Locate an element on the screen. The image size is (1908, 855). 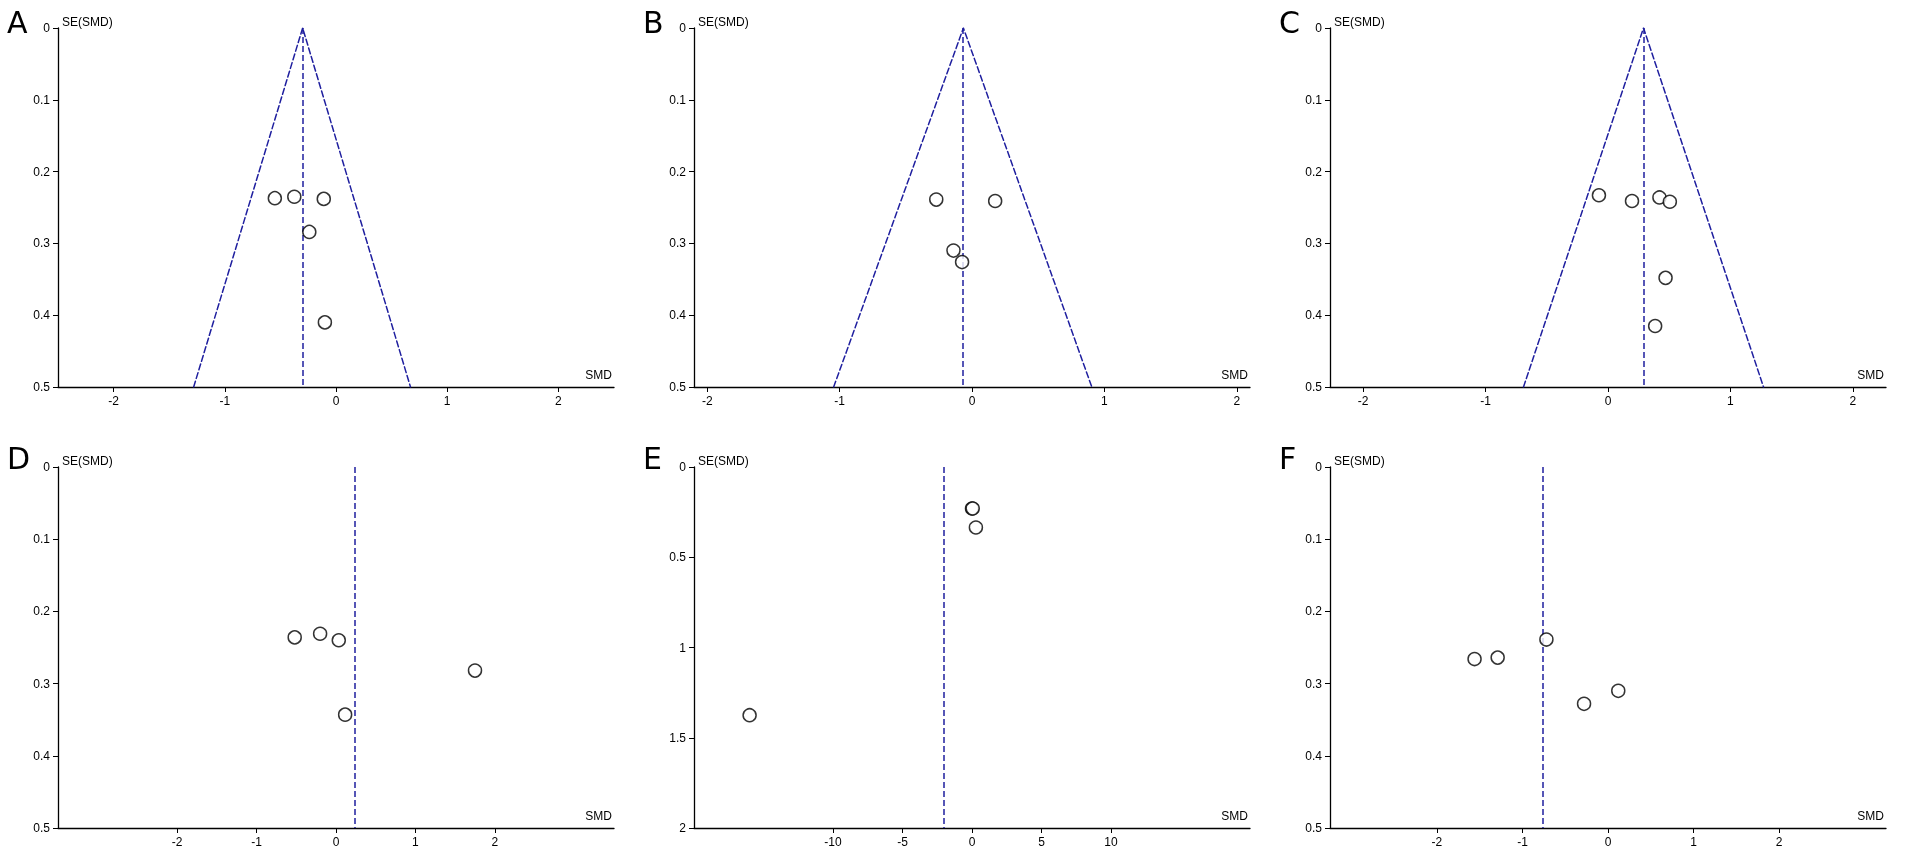
chart-title: D is located at coordinates (19, 458).